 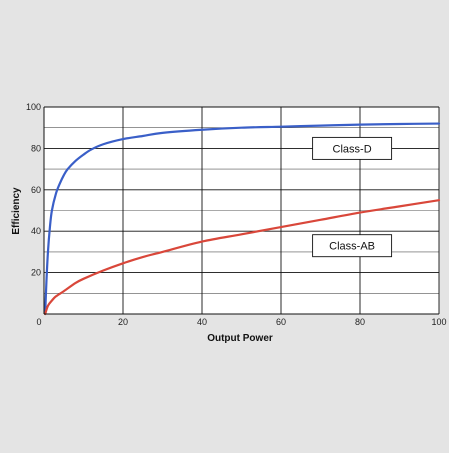 What do you see at coordinates (438, 322) in the screenshot?
I see `x-tick-label: 100` at bounding box center [438, 322].